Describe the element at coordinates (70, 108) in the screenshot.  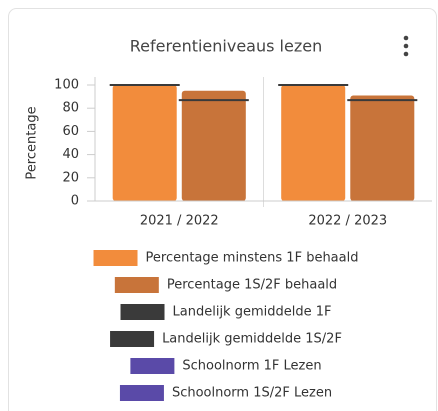
I see `y-tick-label: 80` at that location.